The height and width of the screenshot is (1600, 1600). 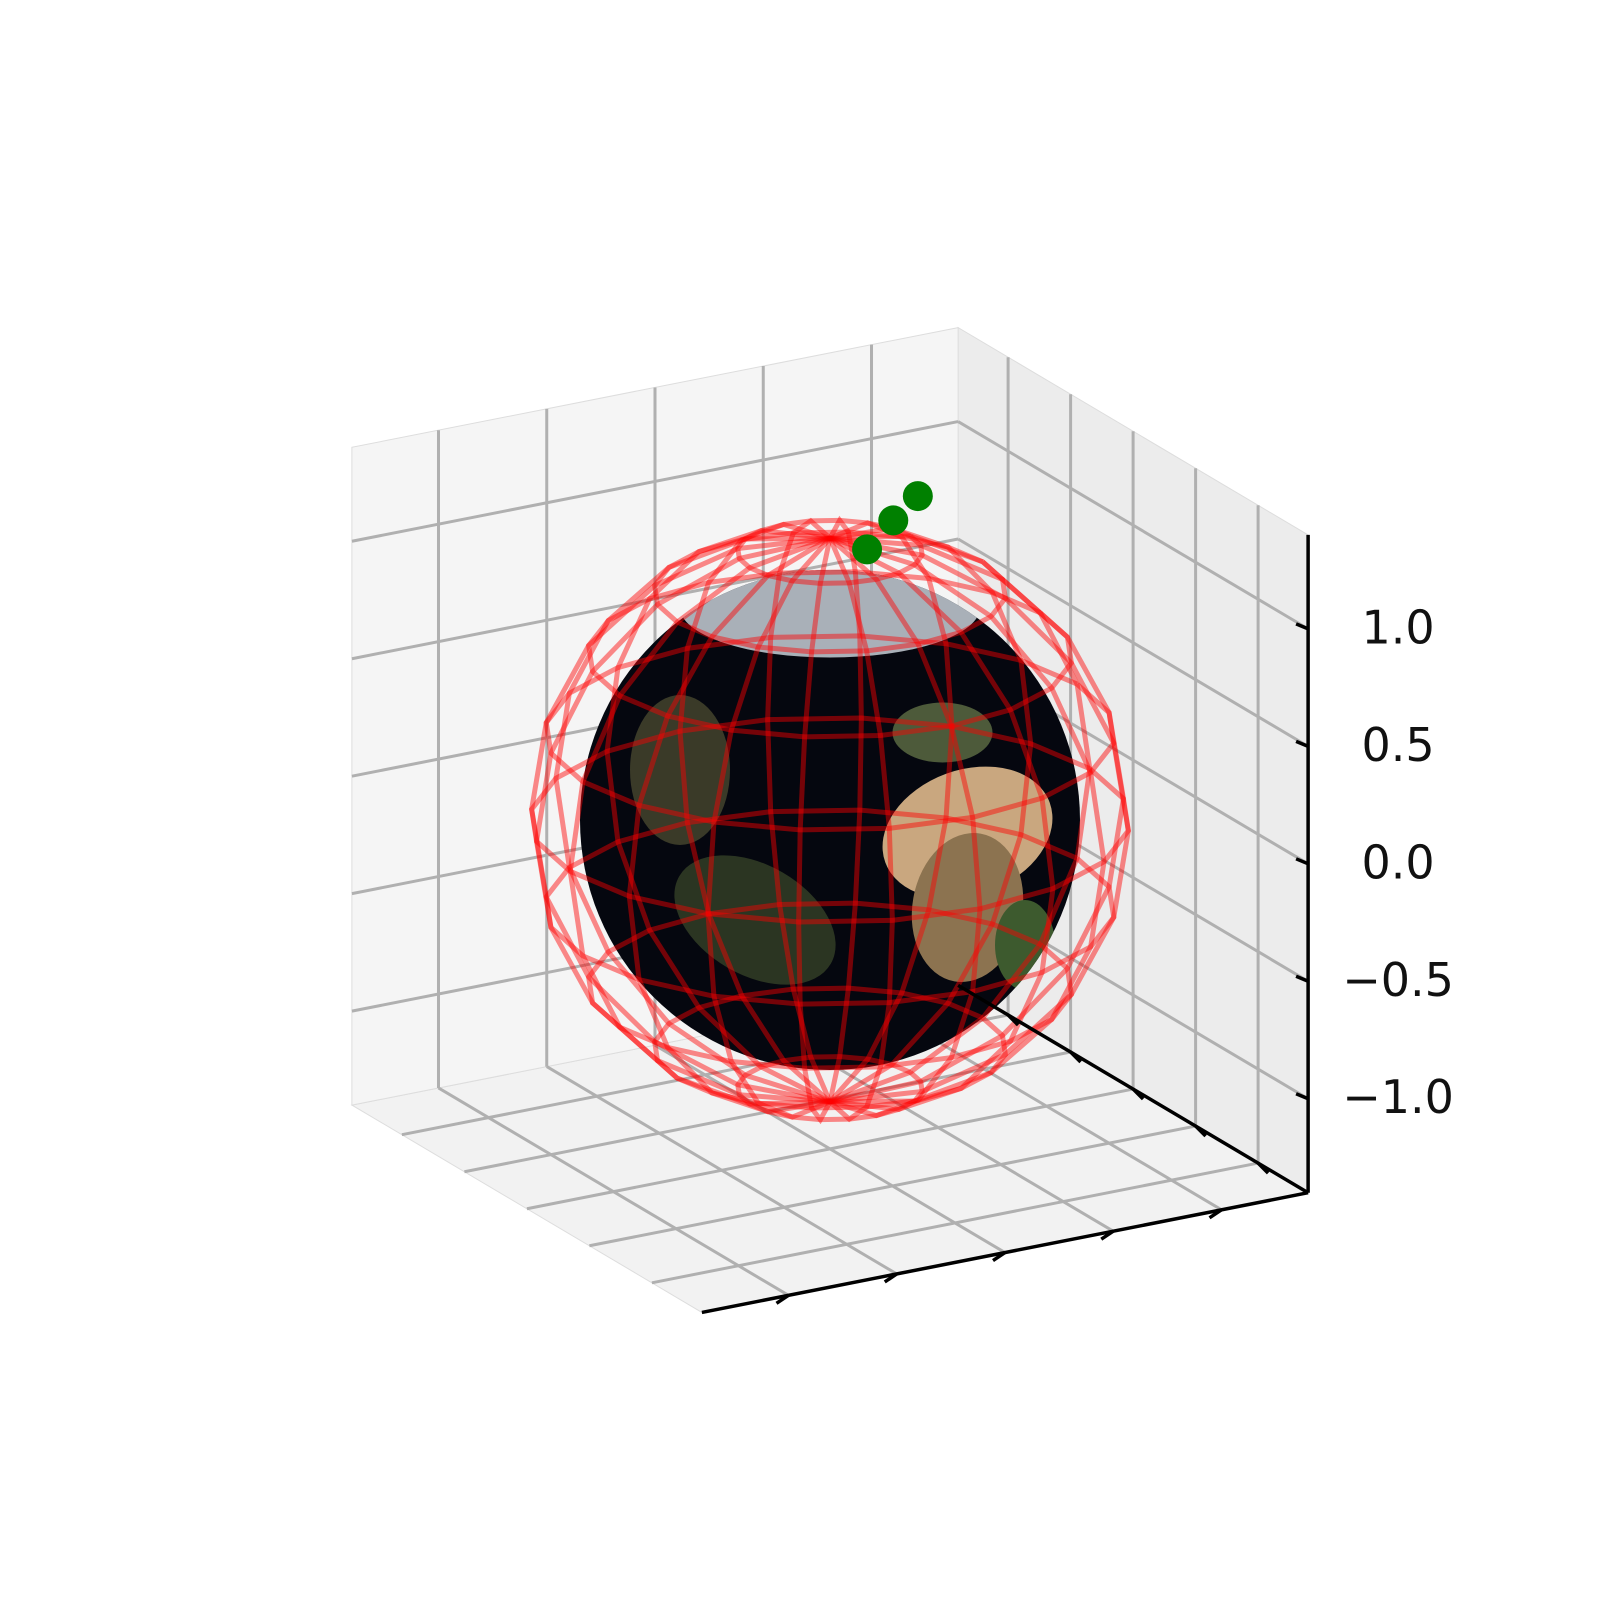 I want to click on land, so click(x=842, y=780).